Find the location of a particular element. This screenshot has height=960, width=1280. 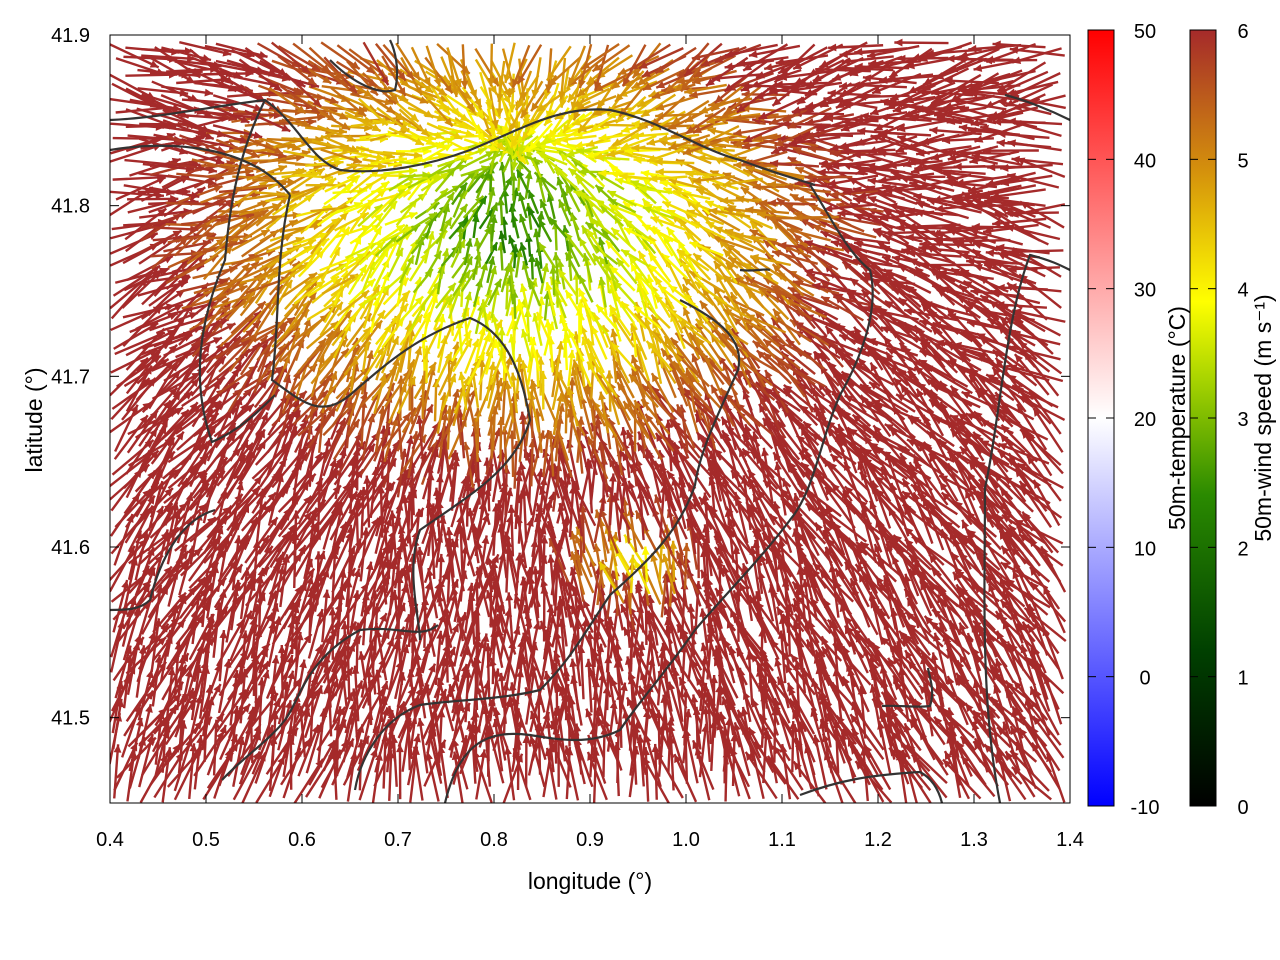

y-axis-label: latitude (°) is located at coordinates (34, 419).